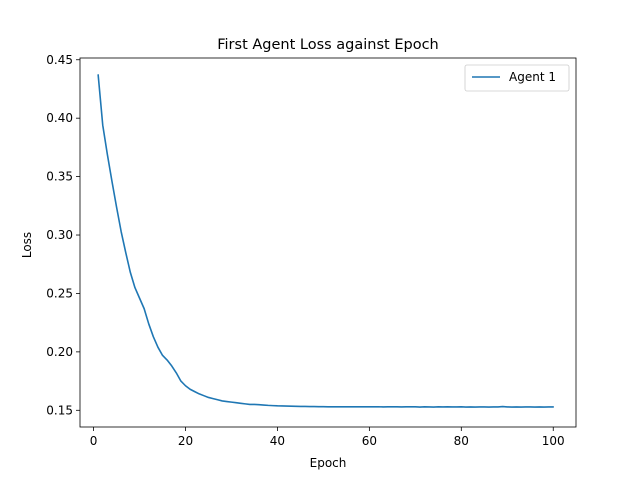 This screenshot has width=640, height=480. I want to click on y-tick-label: 0.30, so click(59, 235).